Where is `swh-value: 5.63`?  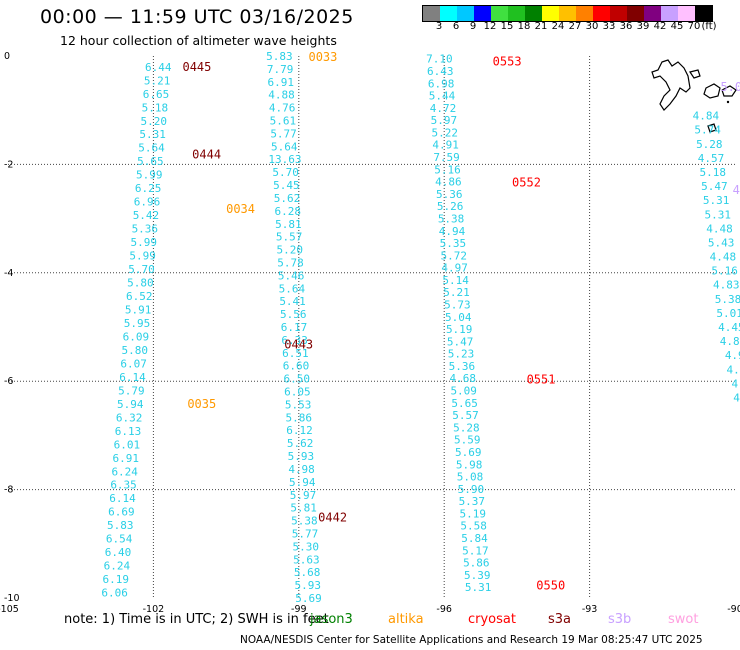 swh-value: 5.63 is located at coordinates (306, 559).